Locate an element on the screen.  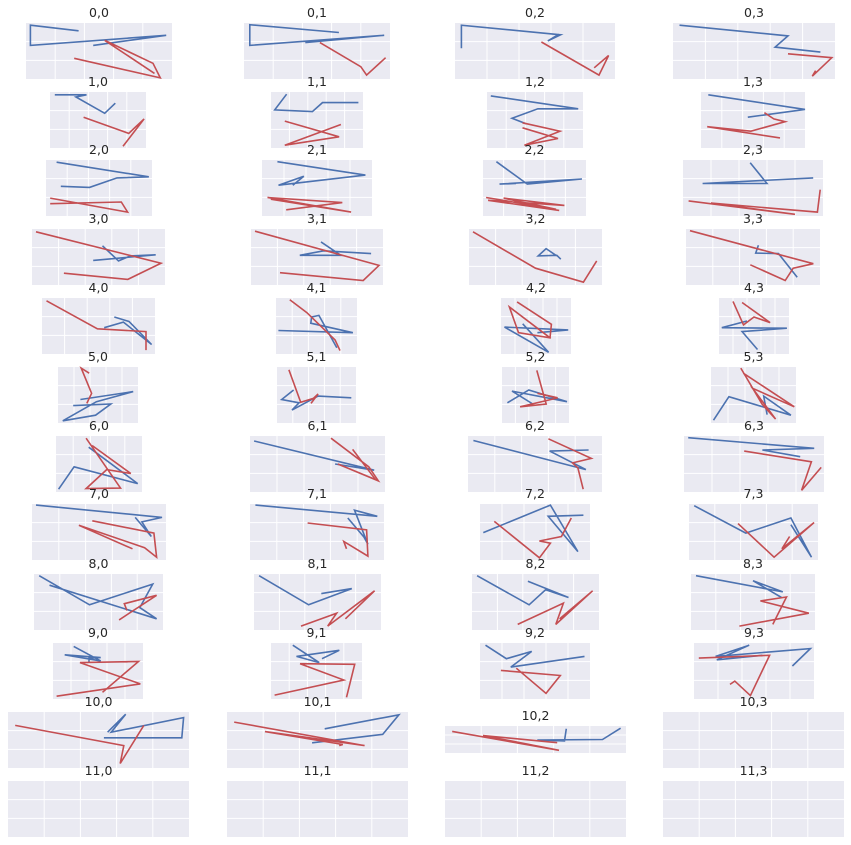
subplot-title: 0,0 is located at coordinates (99, 12).